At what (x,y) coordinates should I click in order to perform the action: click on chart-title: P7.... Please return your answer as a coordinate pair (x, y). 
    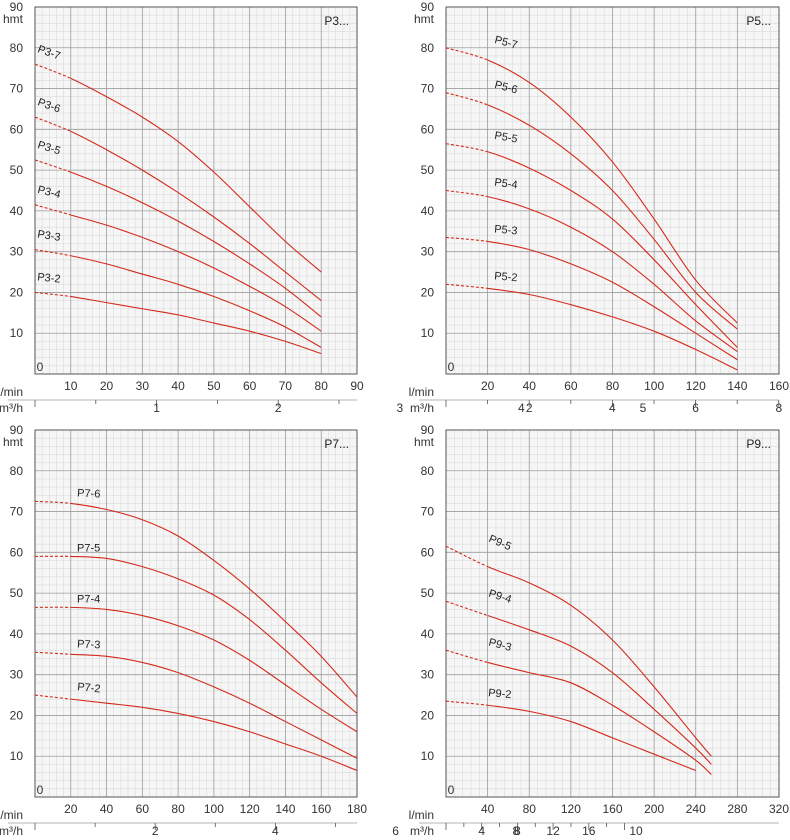
    Looking at the image, I should click on (336, 444).